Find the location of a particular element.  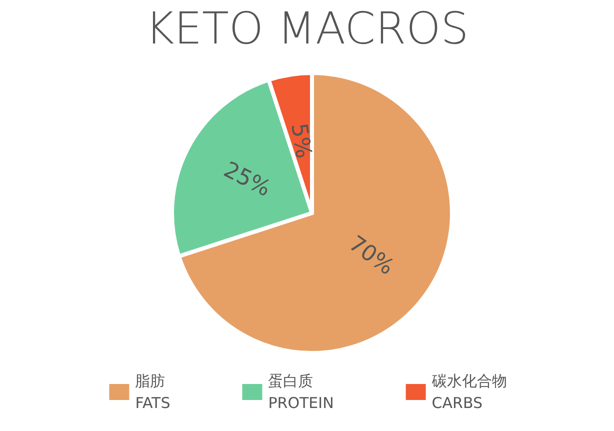

legend-label: 脂肪 FATS is located at coordinates (152, 392).